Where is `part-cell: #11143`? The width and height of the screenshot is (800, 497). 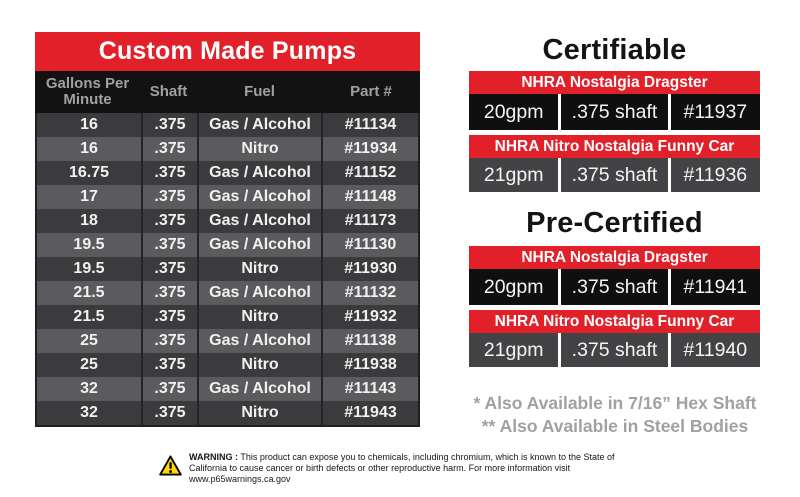 part-cell: #11143 is located at coordinates (369, 389).